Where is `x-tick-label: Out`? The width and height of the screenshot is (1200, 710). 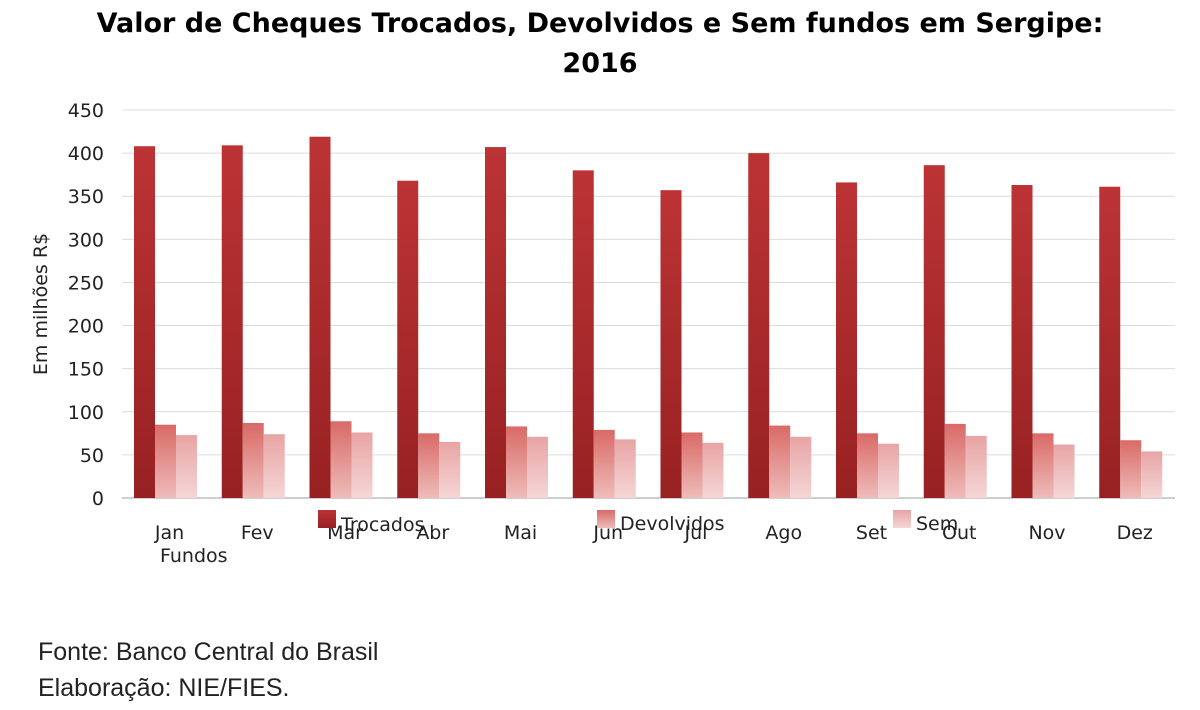 x-tick-label: Out is located at coordinates (959, 533).